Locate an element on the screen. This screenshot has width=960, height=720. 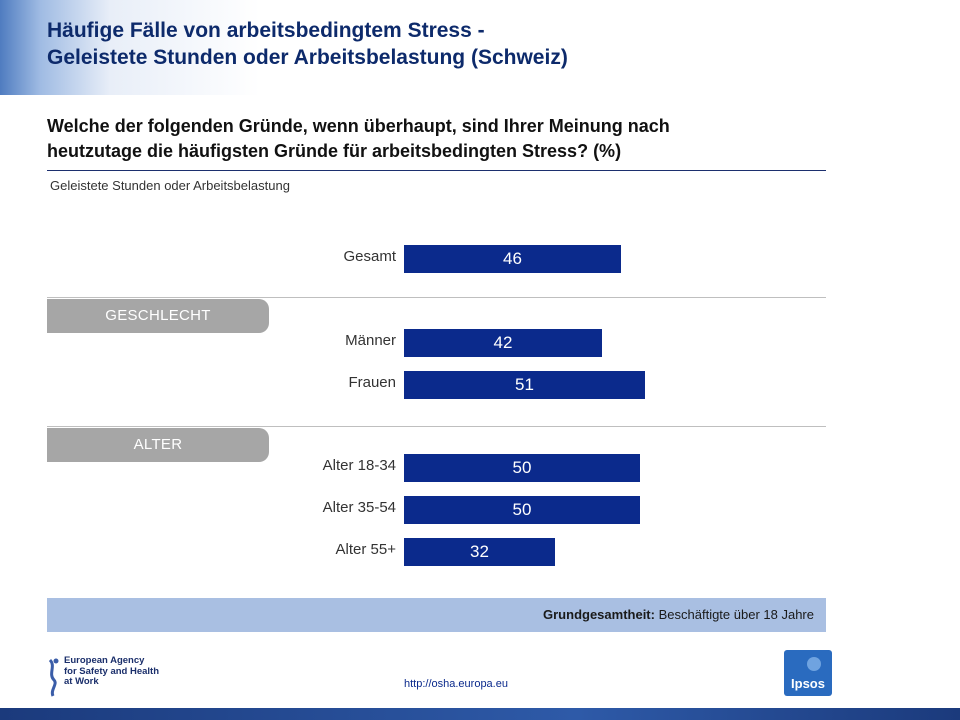
osha-emblem-icon is located at coordinates (53, 677).